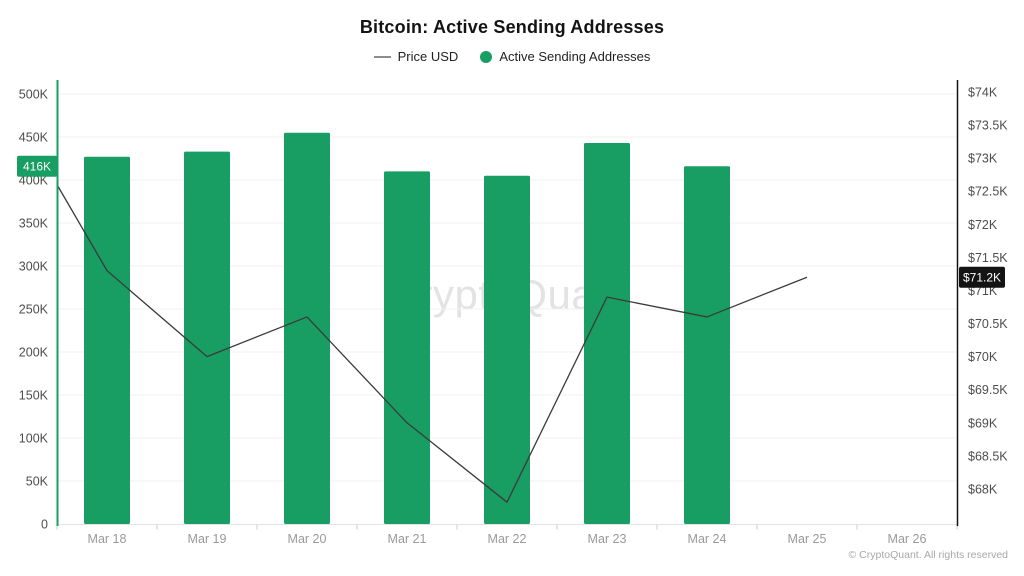  What do you see at coordinates (107, 539) in the screenshot?
I see `x-axis-label: Mar 18` at bounding box center [107, 539].